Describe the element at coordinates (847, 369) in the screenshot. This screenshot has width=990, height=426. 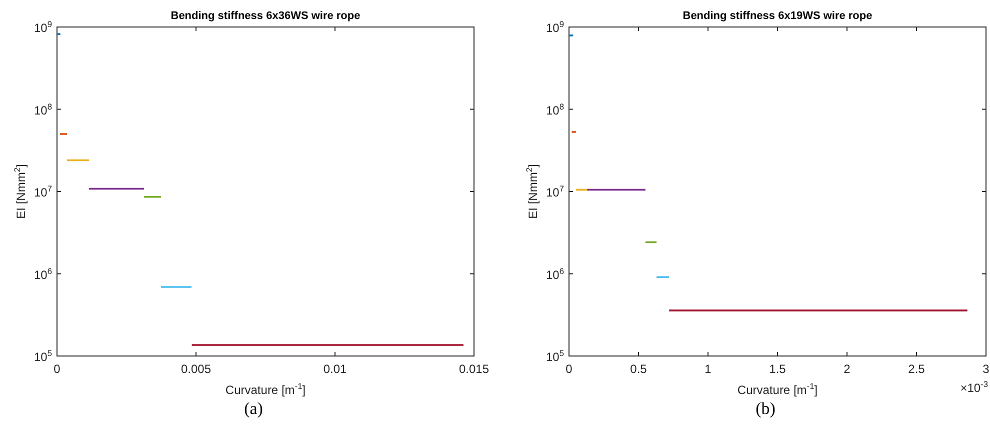
I see `x-tick-label: 2` at that location.